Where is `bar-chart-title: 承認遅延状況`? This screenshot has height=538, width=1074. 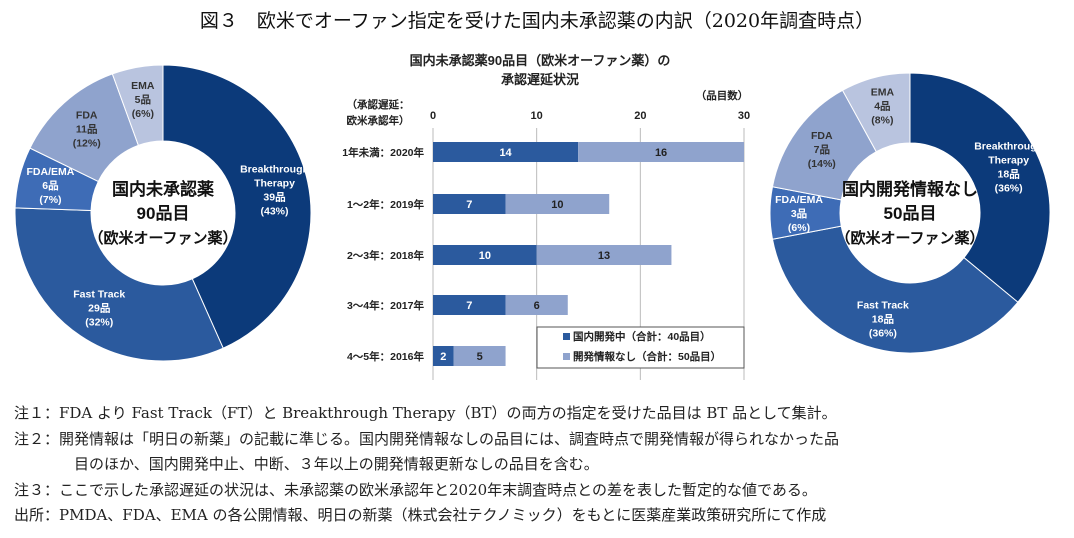
bar-chart-title: 承認遅延状況 is located at coordinates (540, 79).